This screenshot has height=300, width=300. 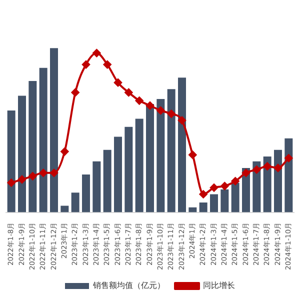 I want to click on legend-label: 销售额均值（亿元）, so click(x=128, y=285).